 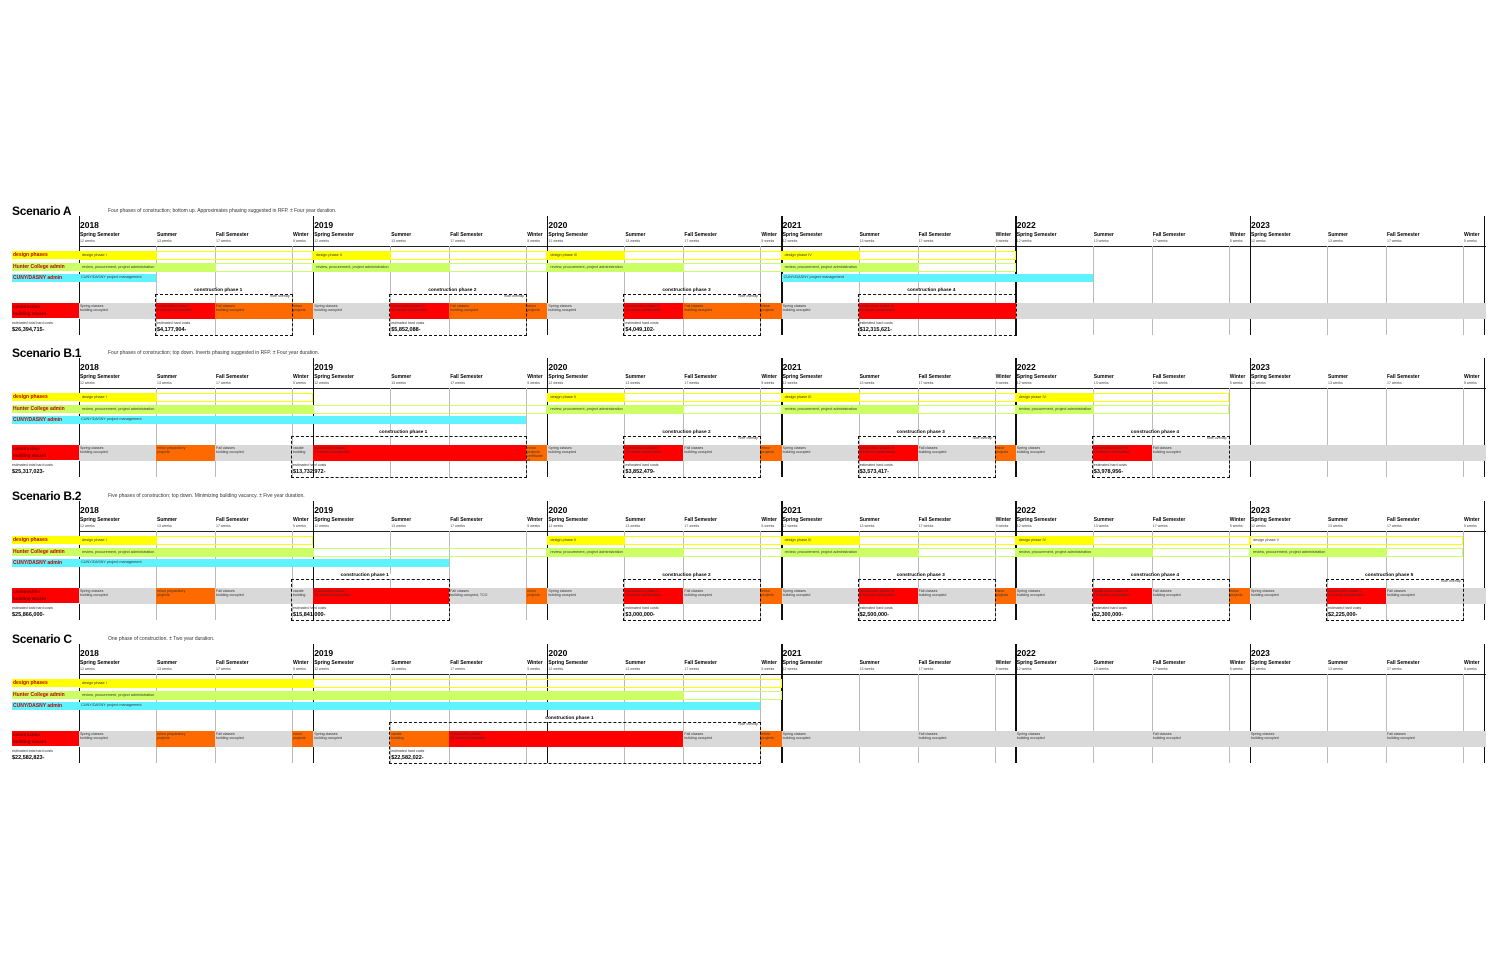 What do you see at coordinates (642, 305) in the screenshot?
I see `occupancy-cell-top: construction phase III` at bounding box center [642, 305].